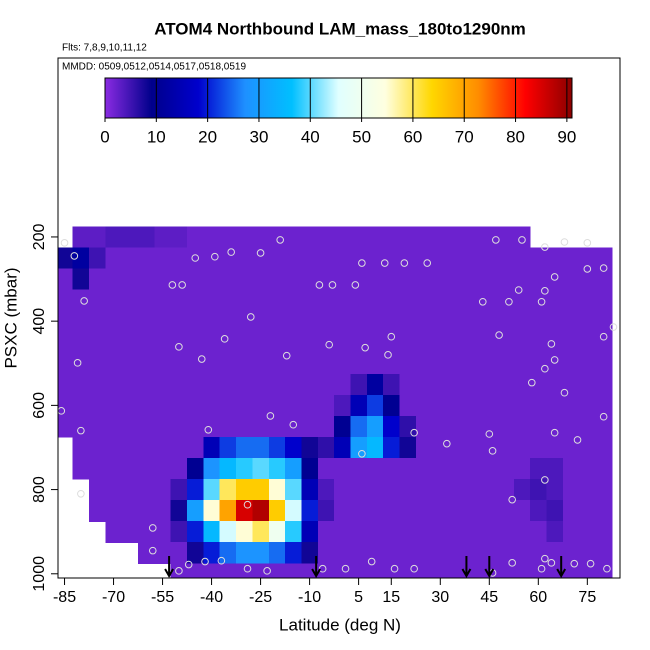 The height and width of the screenshot is (650, 650). What do you see at coordinates (104, 136) in the screenshot?
I see `colorbar-tick-label: 0` at bounding box center [104, 136].